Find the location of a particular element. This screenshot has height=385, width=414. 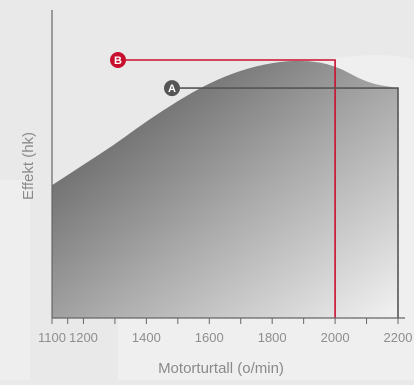

background-shape-left is located at coordinates (15, 280).